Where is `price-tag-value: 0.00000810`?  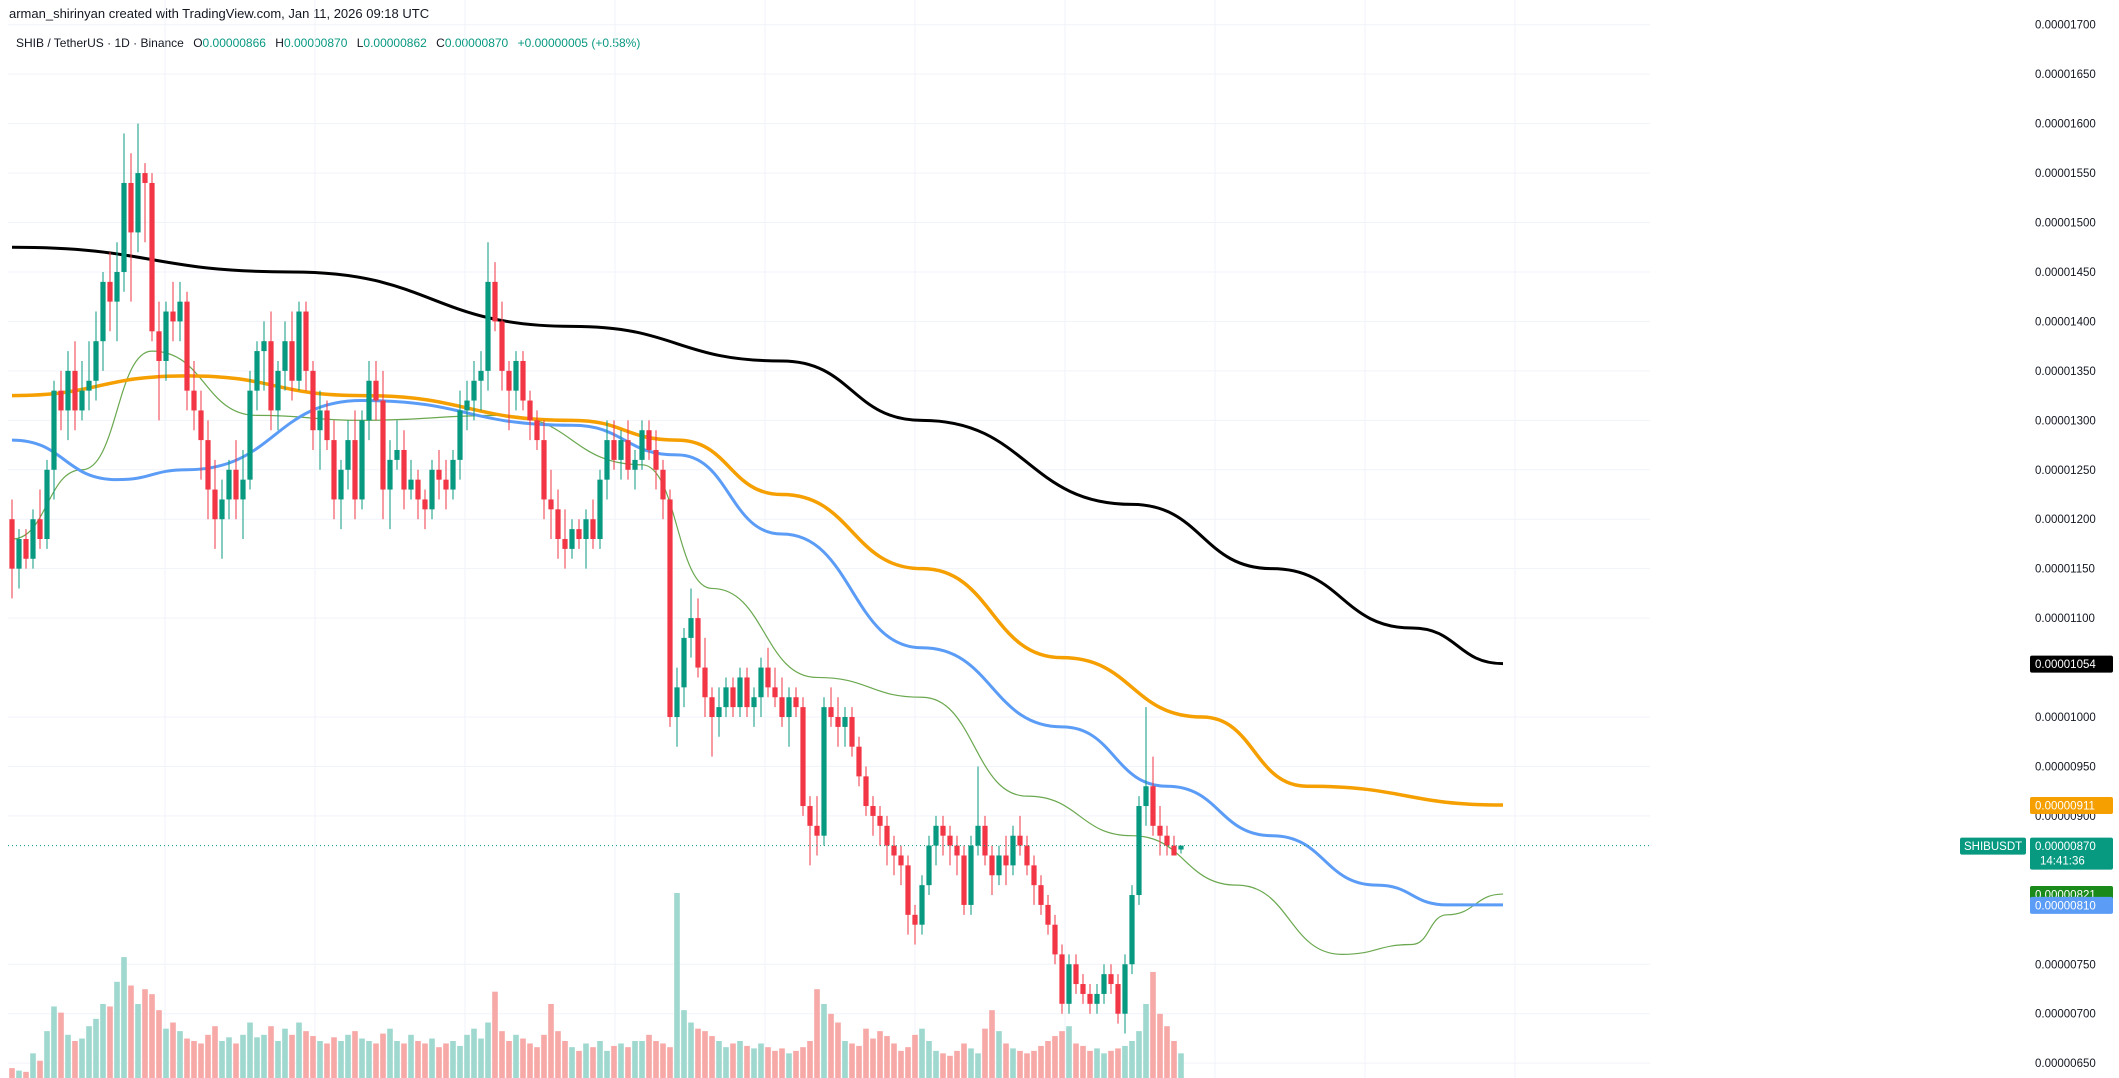
price-tag-value: 0.00000810 is located at coordinates (2065, 906).